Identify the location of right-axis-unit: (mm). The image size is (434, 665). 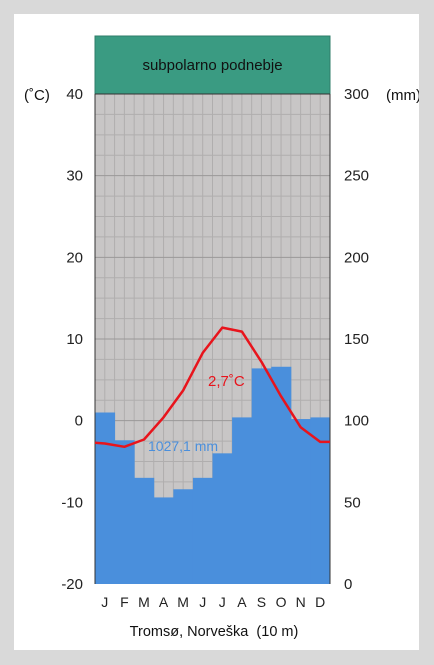
(402, 95).